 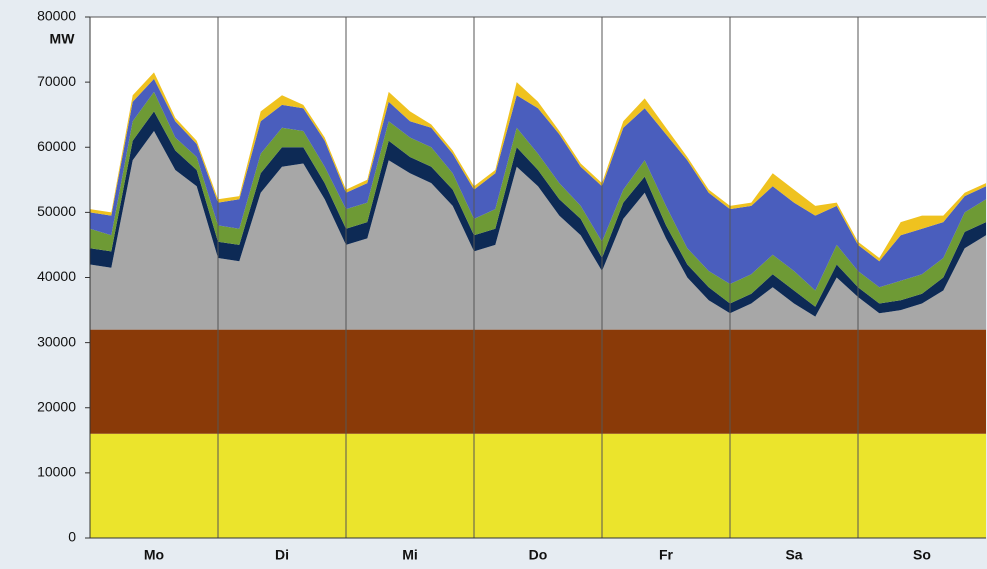 I want to click on x-tick-label: Mi, so click(x=410, y=555).